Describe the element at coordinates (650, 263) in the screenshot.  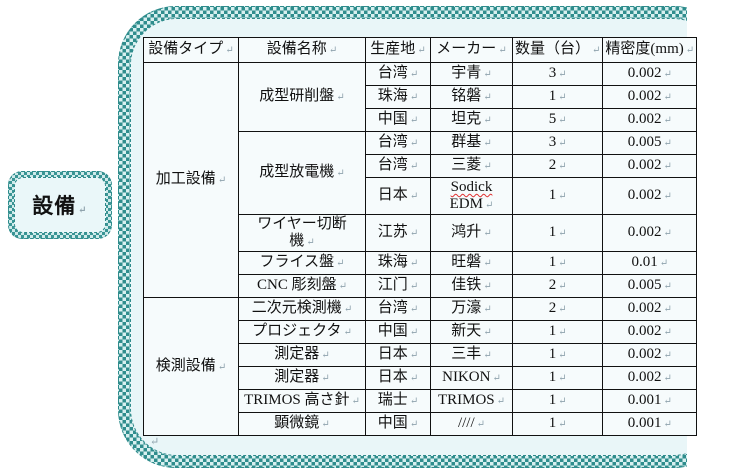
I see `cell-precision: 0.01` at that location.